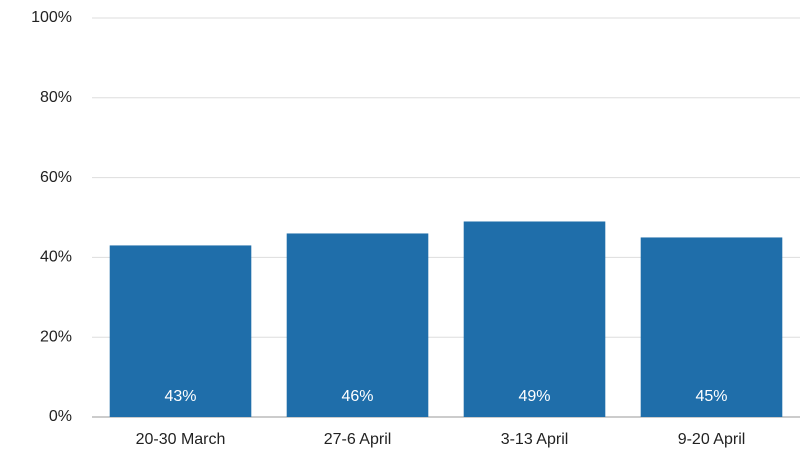 This screenshot has width=803, height=451. Describe the element at coordinates (56, 177) in the screenshot. I see `y-tick-label: 60%` at that location.